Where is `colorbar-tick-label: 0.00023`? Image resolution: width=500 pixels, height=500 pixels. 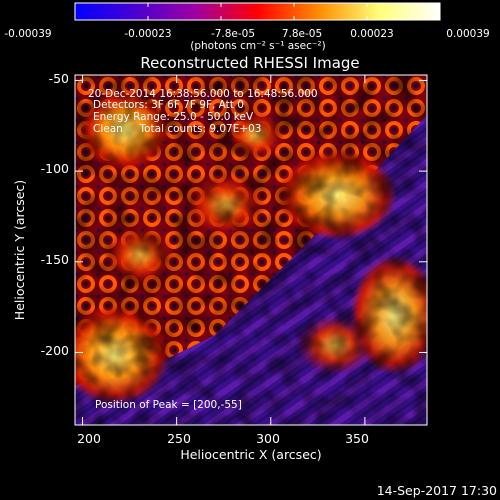
colorbar-tick-label: 0.00023 is located at coordinates (371, 34).